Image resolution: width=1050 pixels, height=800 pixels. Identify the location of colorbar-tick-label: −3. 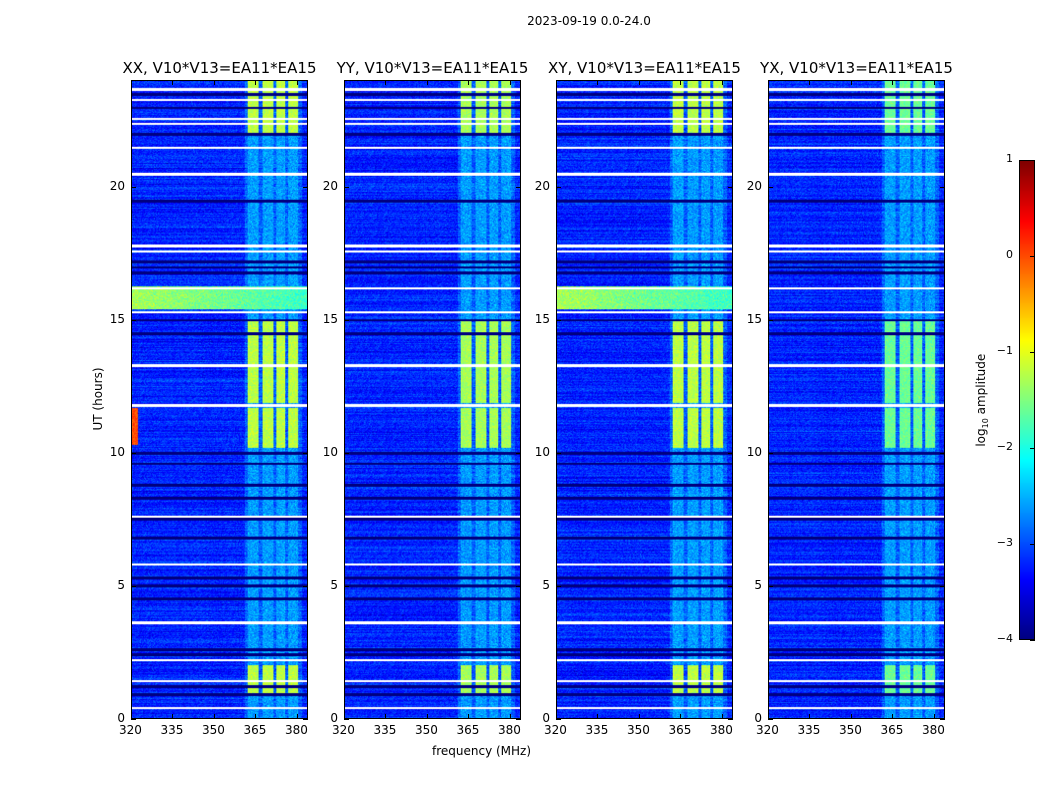
(1004, 542).